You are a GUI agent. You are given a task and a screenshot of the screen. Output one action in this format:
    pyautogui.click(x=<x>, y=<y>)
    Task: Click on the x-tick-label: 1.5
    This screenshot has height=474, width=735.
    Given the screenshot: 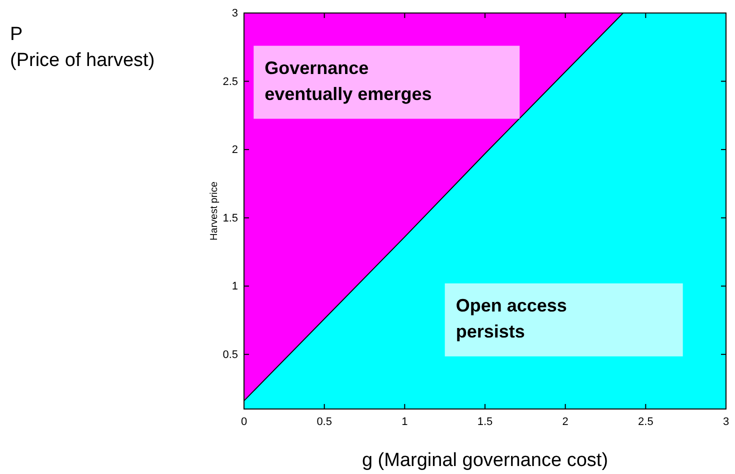 What is the action you would take?
    pyautogui.click(x=485, y=422)
    